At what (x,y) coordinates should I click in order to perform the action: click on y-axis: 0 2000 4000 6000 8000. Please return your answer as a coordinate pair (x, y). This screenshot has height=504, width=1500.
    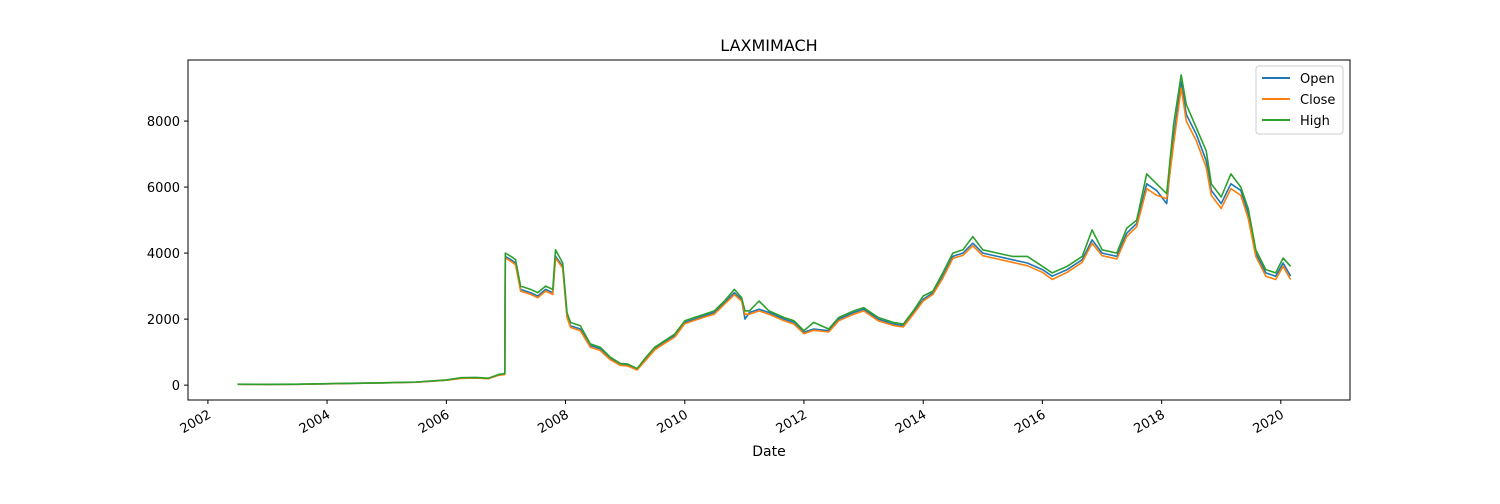
    Looking at the image, I should click on (167, 254).